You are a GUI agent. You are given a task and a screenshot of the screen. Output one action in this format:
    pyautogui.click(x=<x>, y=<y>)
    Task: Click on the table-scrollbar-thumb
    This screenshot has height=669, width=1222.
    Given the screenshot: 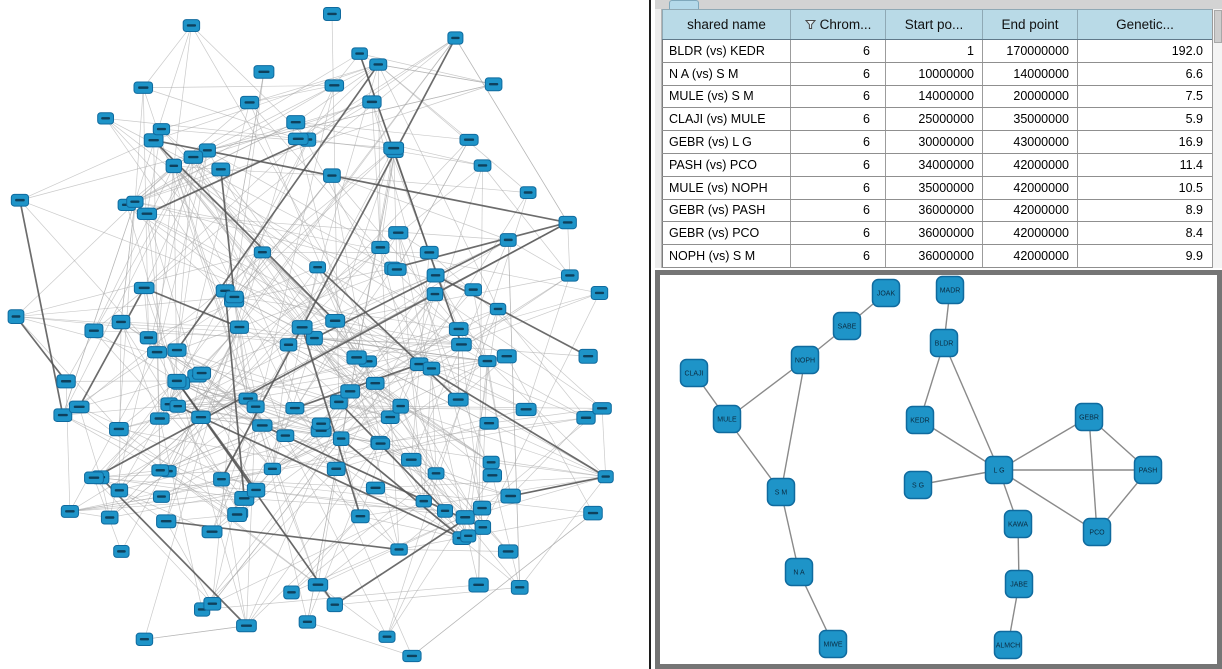 What is the action you would take?
    pyautogui.click(x=1218, y=26)
    